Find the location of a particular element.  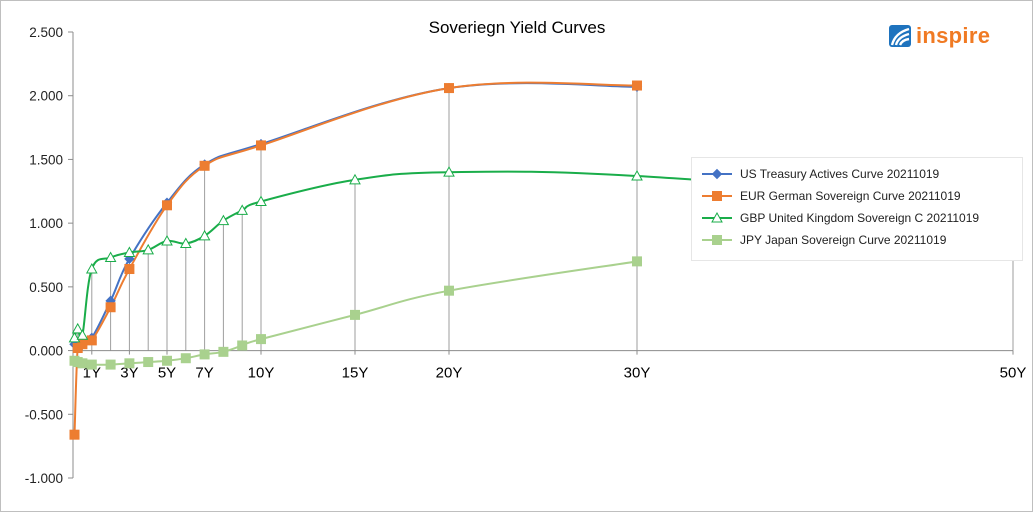

x-tick-label: 30Y is located at coordinates (637, 373).